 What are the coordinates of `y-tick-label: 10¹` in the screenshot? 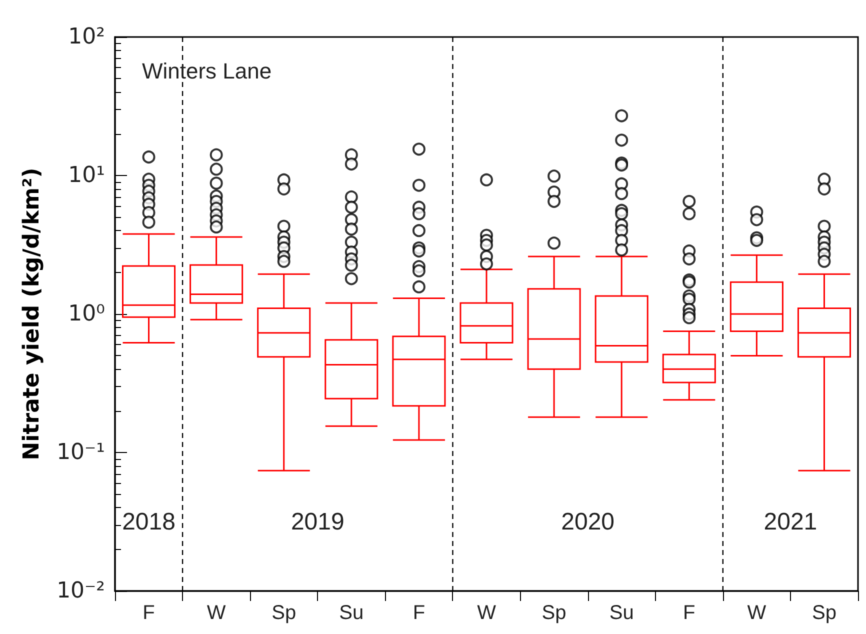 It's located at (86, 175).